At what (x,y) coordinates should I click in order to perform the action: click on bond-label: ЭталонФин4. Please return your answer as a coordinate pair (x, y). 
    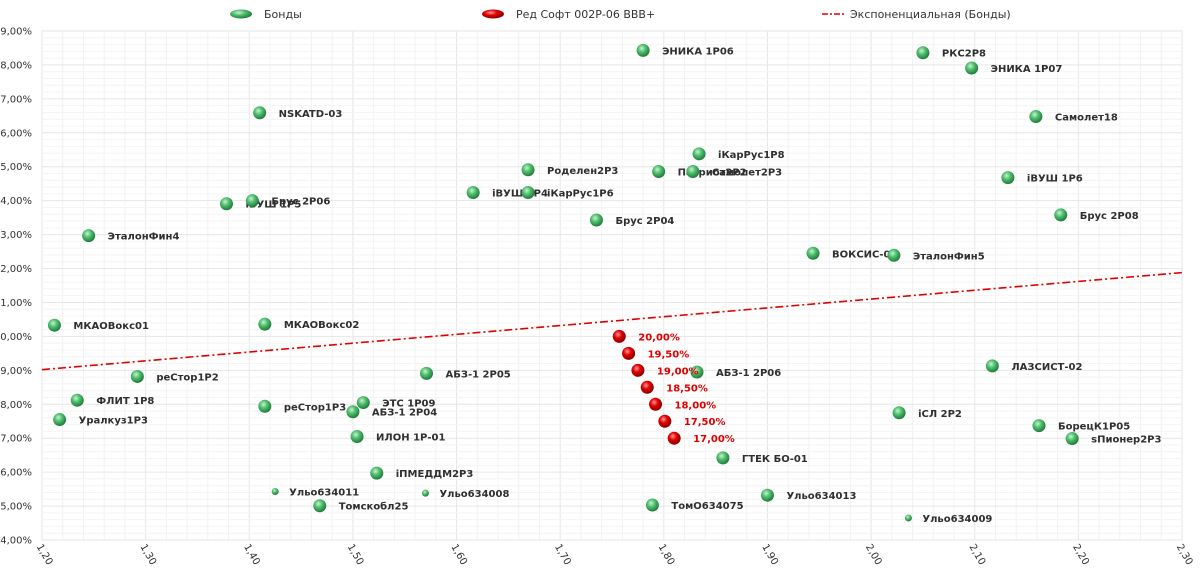
    Looking at the image, I should click on (144, 237).